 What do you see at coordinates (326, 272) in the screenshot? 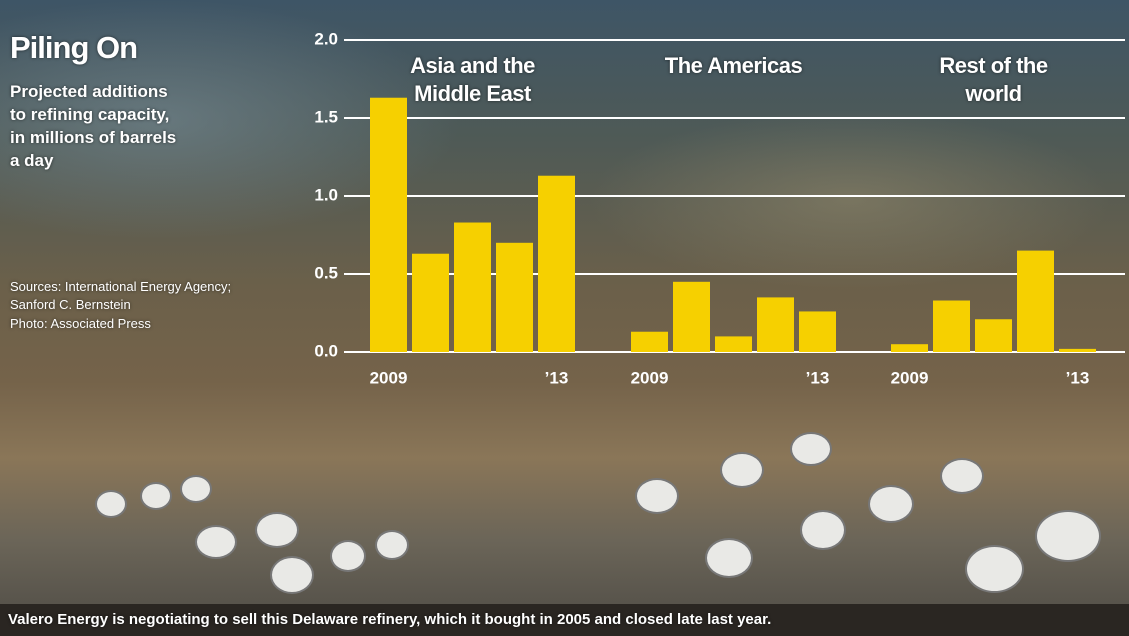
I see `y-tick-label: 0.5` at bounding box center [326, 272].